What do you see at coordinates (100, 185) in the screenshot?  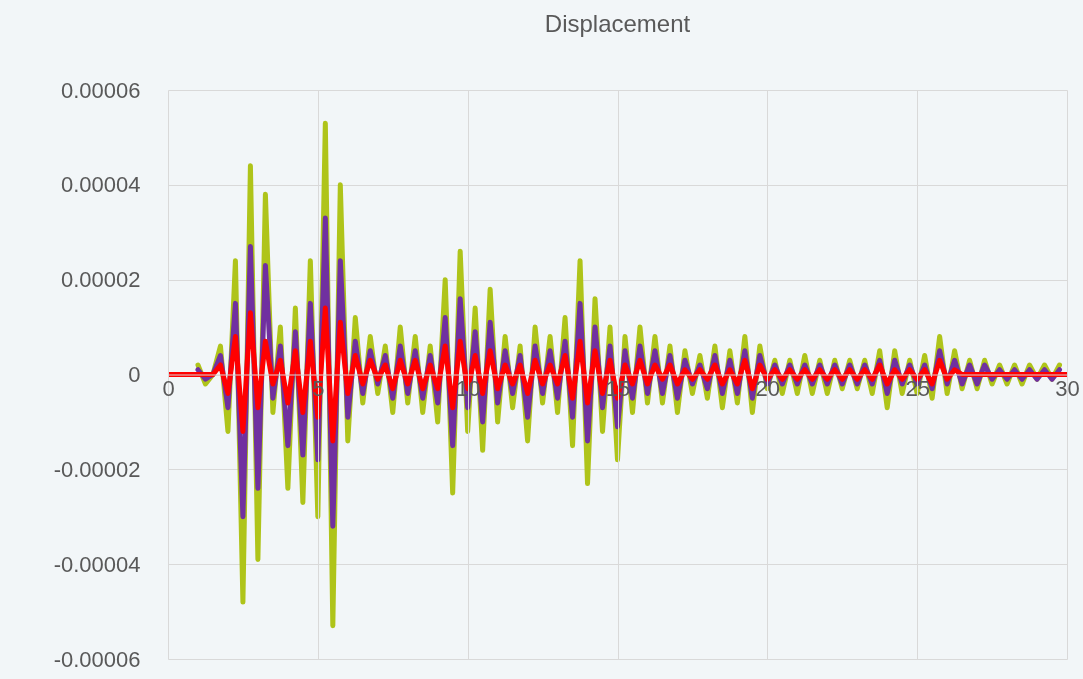 I see `y-tick-label: 0.00004` at bounding box center [100, 185].